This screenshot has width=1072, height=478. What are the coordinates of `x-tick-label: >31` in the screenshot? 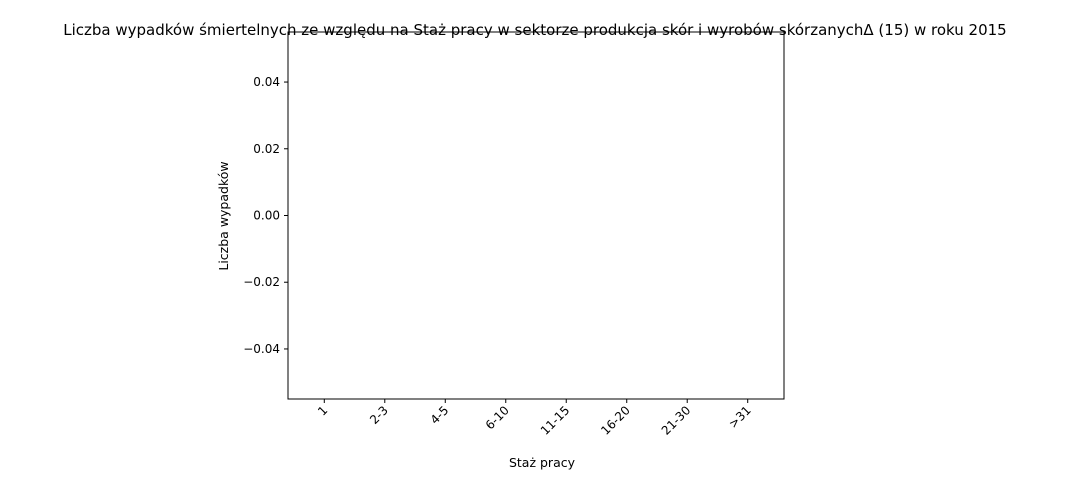 It's located at (740, 417).